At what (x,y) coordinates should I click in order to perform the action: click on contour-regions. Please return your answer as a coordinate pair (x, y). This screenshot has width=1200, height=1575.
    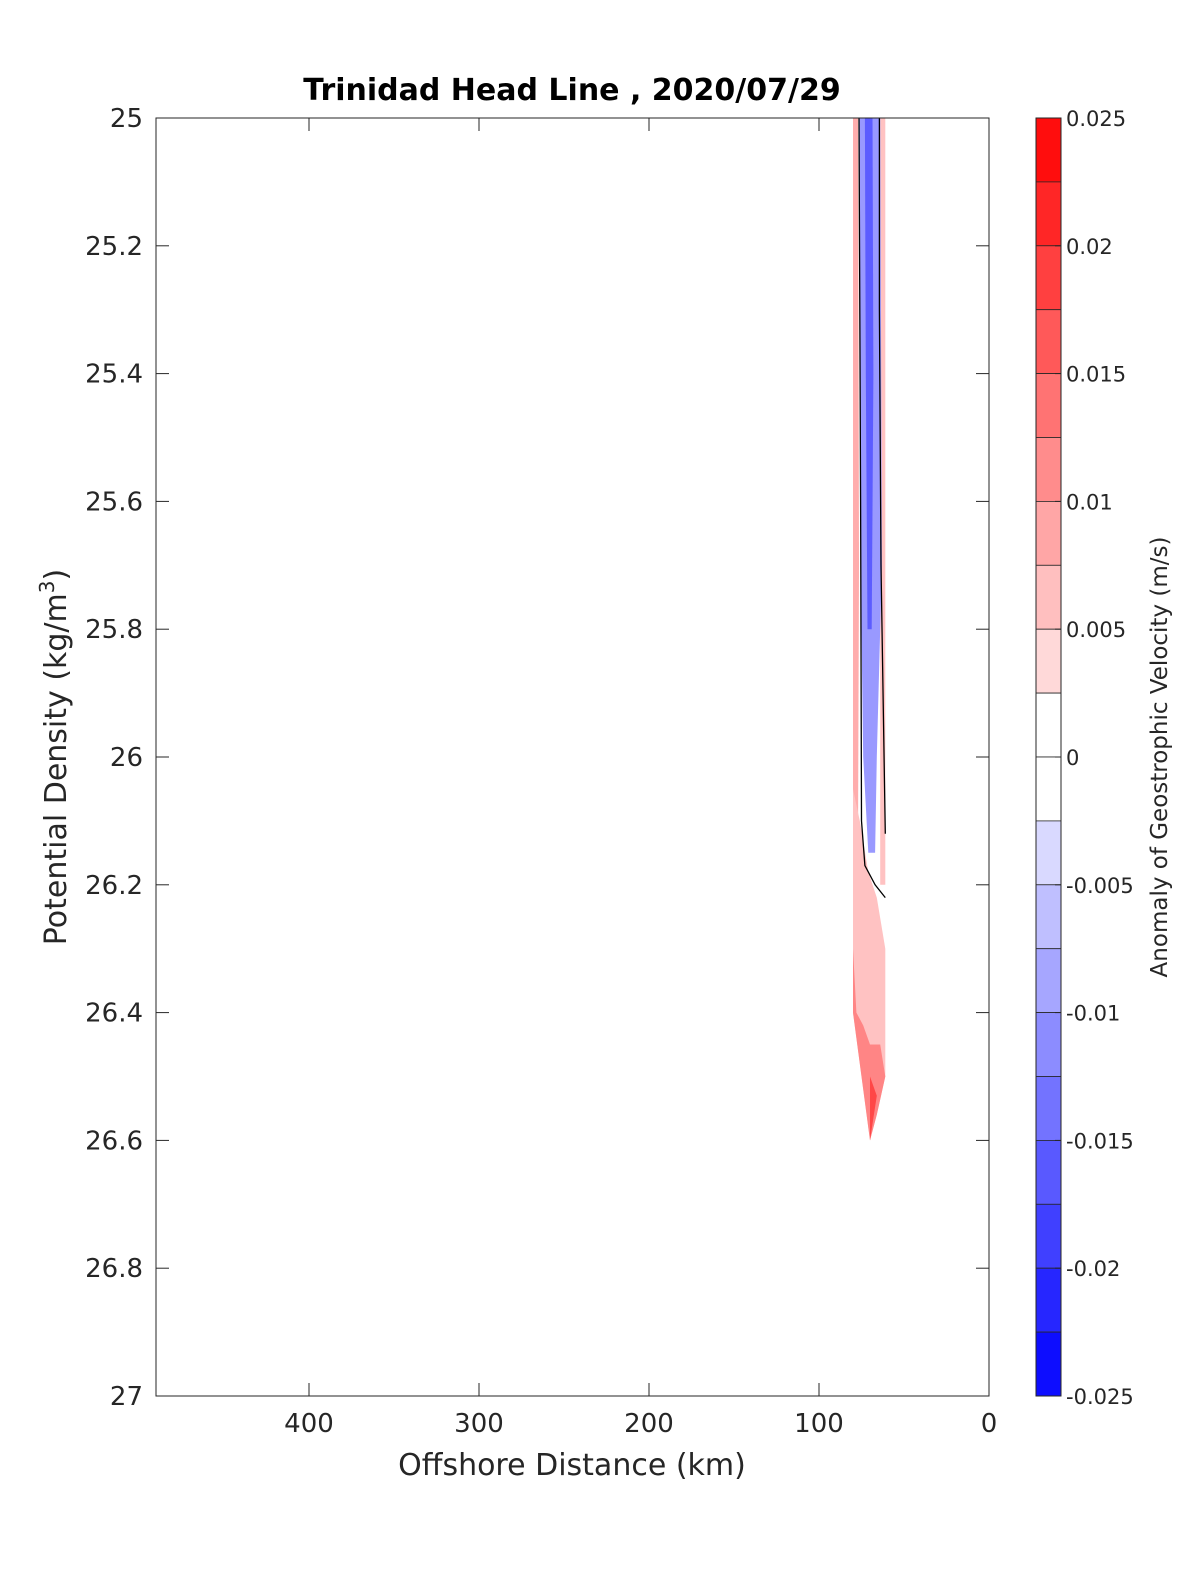
    Looking at the image, I should click on (869, 629).